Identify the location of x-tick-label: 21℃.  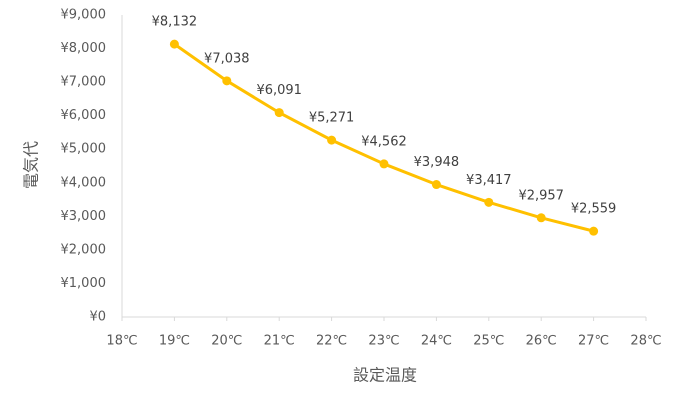
(279, 341).